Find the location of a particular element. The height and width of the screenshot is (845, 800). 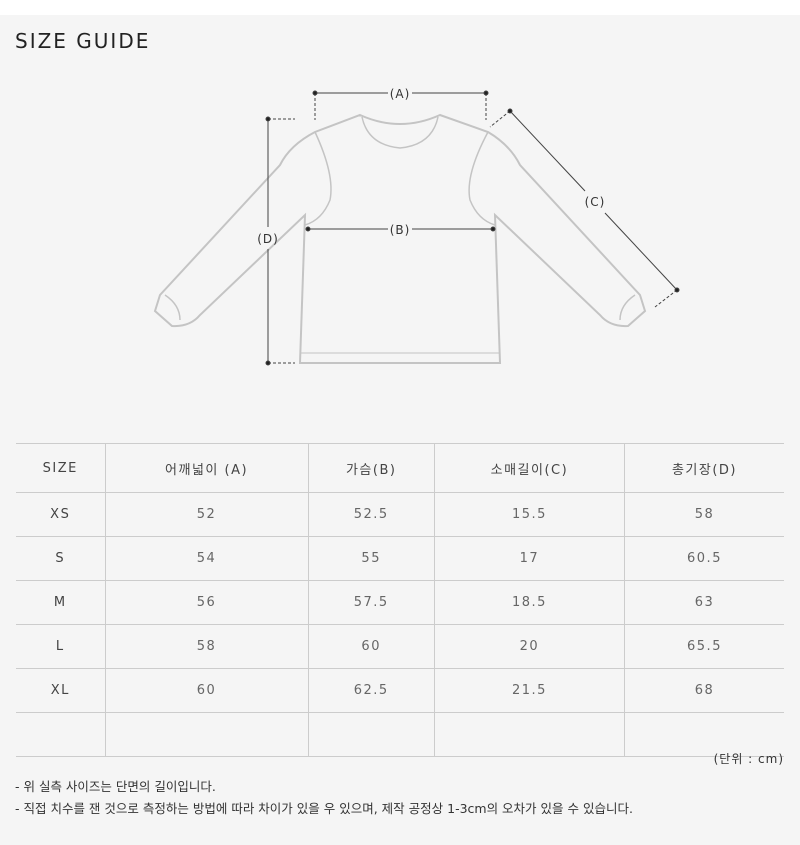

table-cell: XL is located at coordinates (61, 690).